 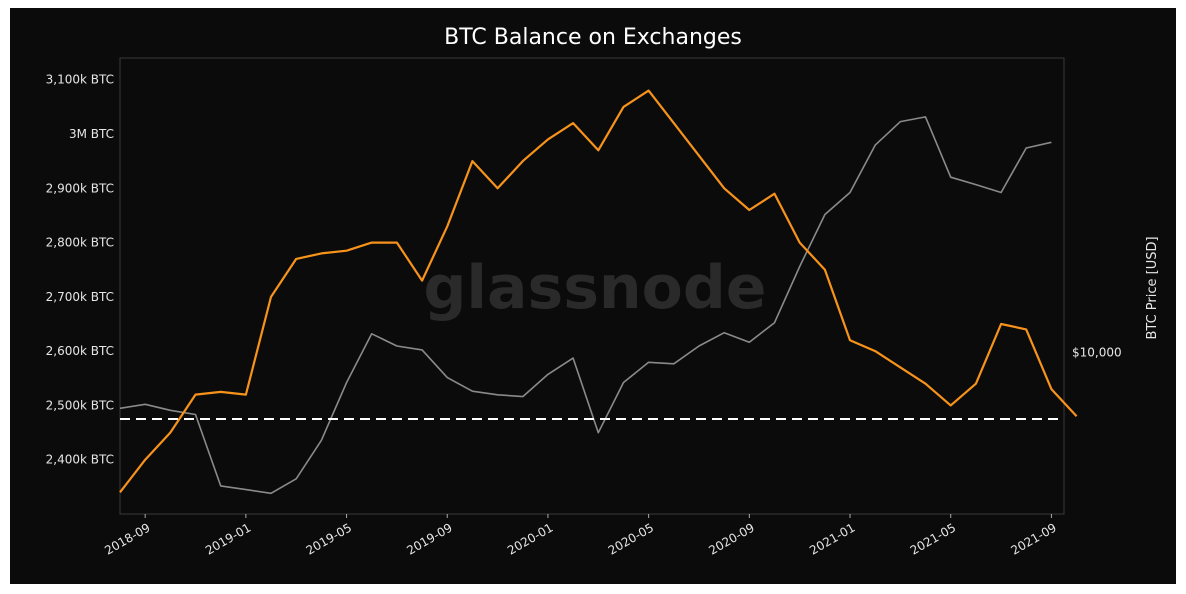 What do you see at coordinates (429, 538) in the screenshot?
I see `x-tick-label: 2019-09` at bounding box center [429, 538].